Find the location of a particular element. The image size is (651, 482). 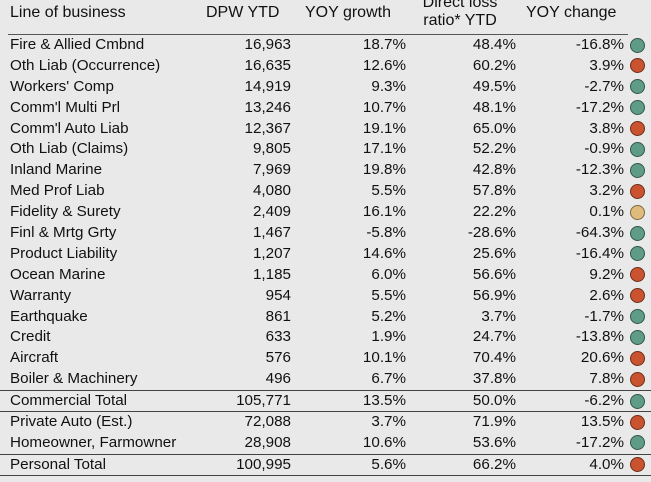

cell-yoy-growth: 6.7% is located at coordinates (388, 379).